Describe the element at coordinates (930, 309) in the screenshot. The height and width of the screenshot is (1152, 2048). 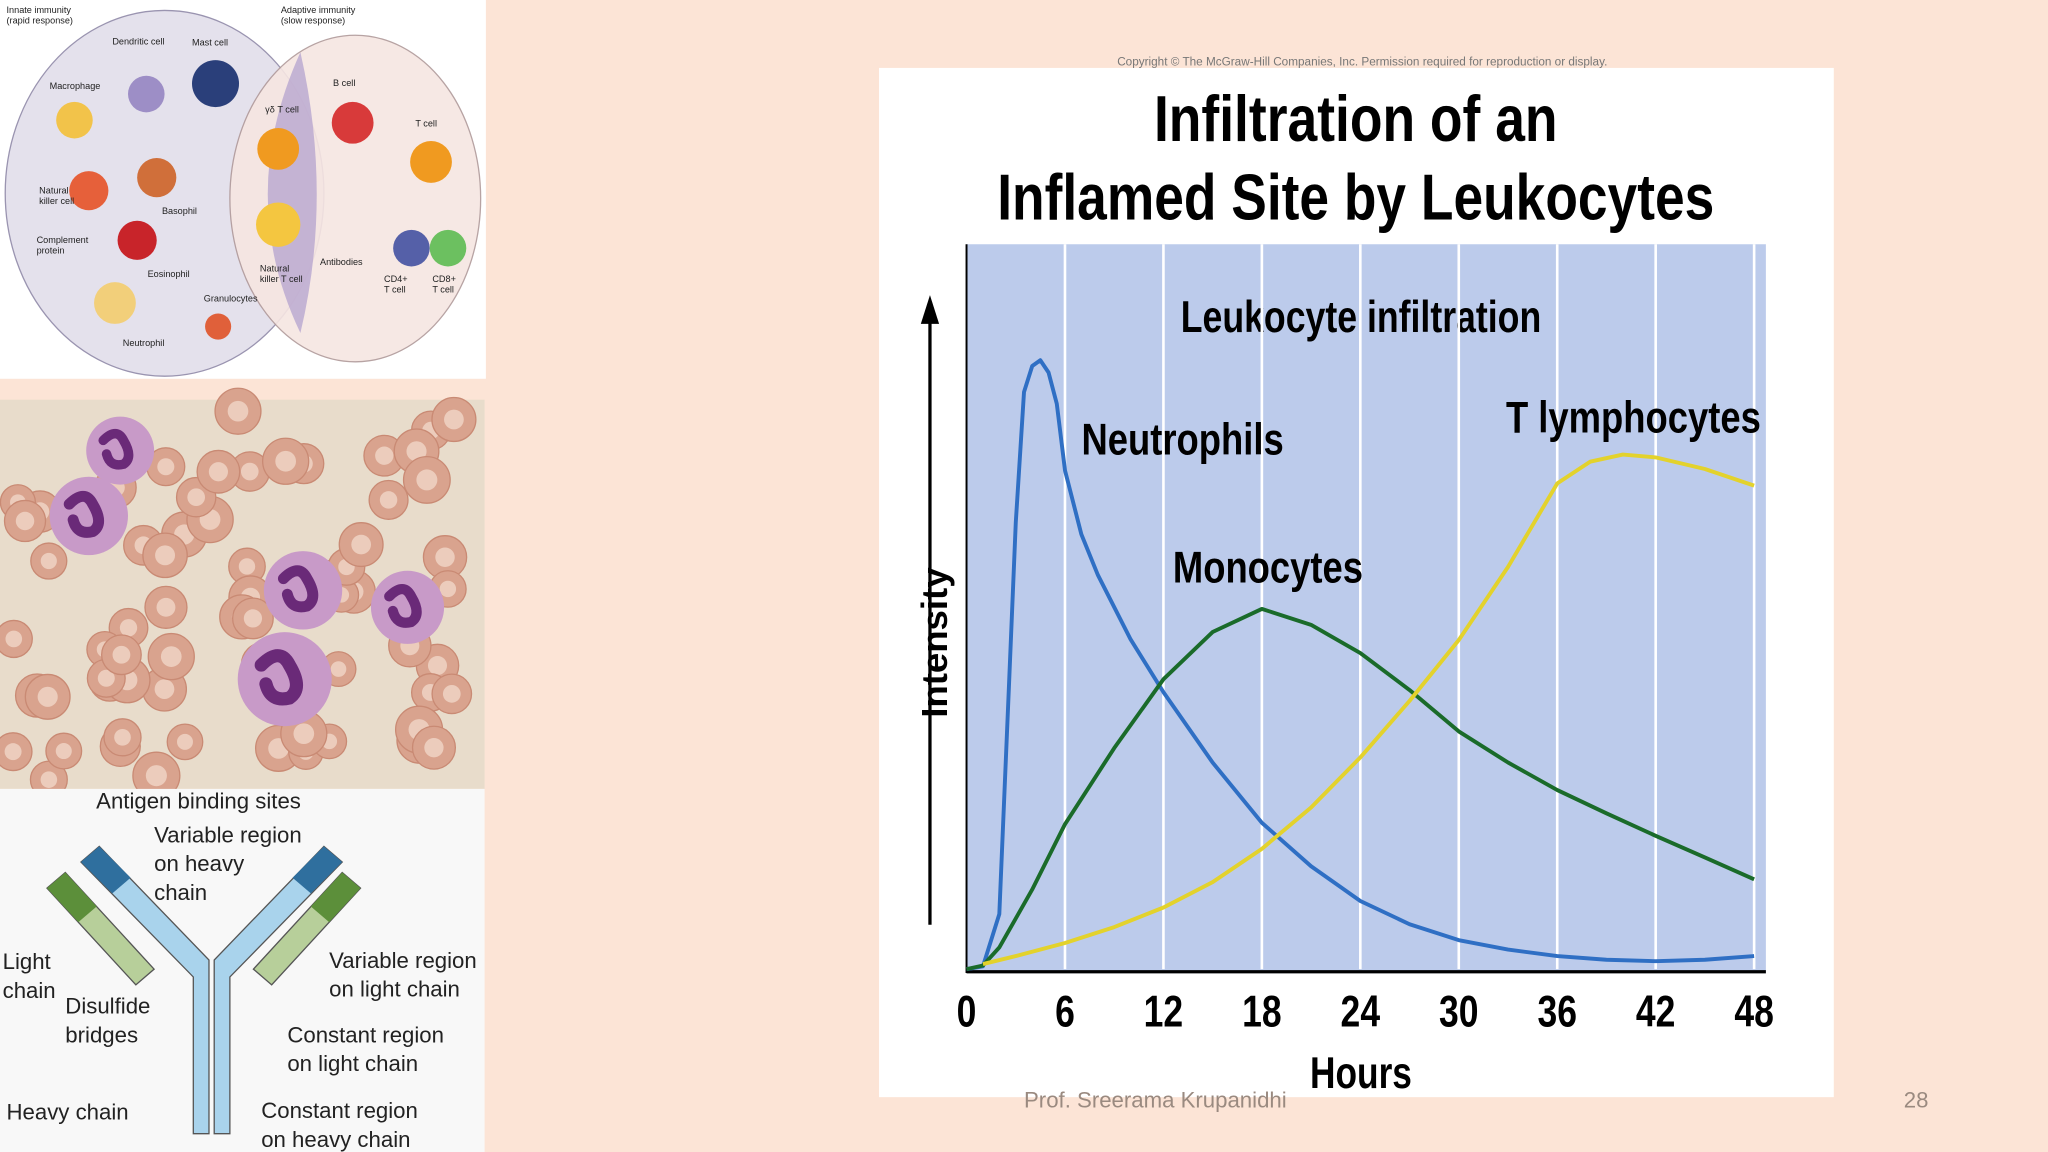
I see `y-arrow-head` at that location.